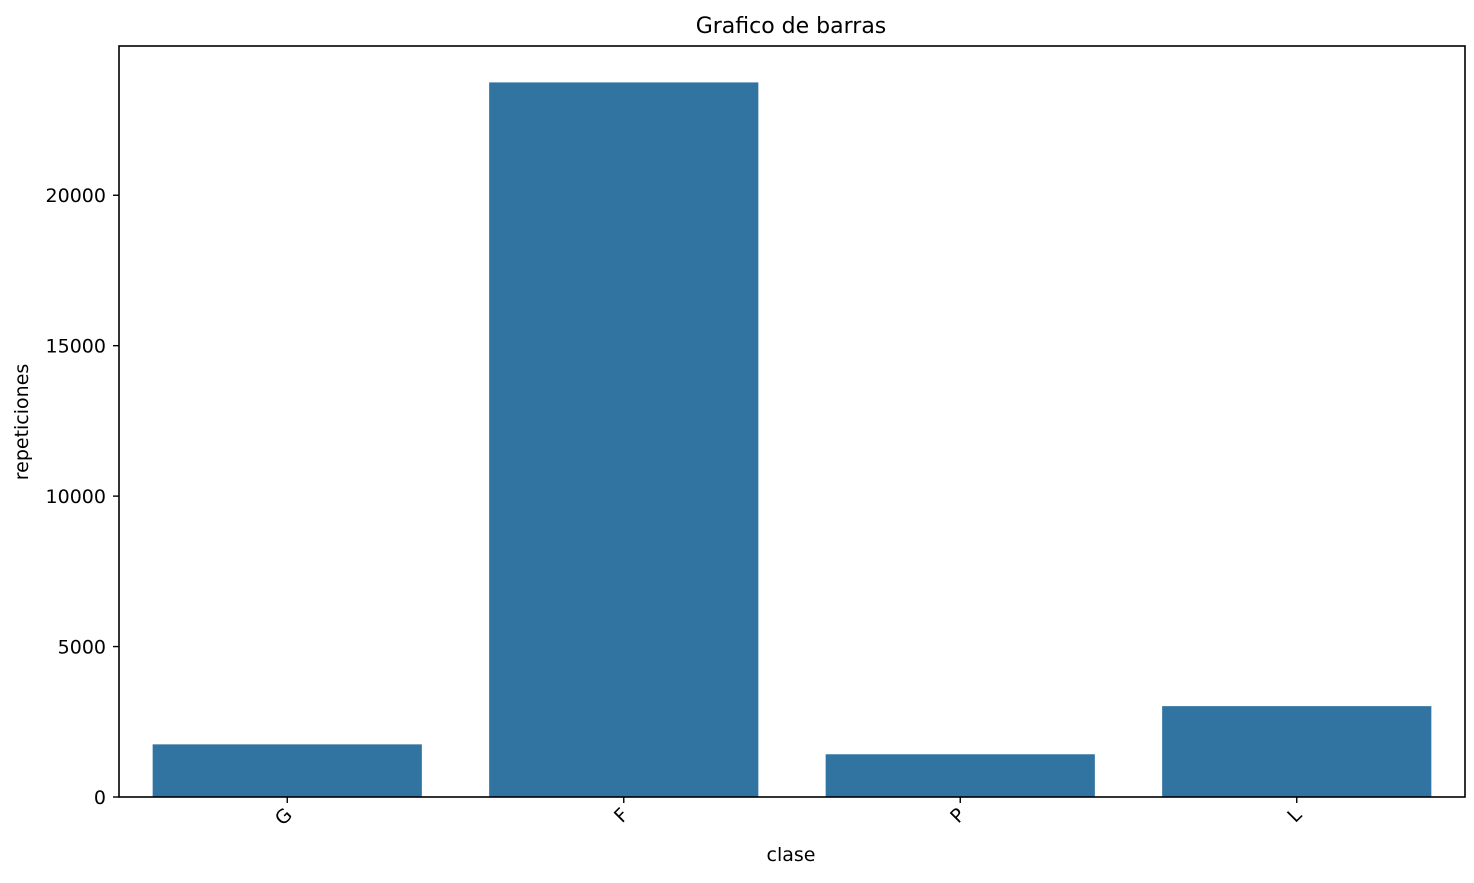 The height and width of the screenshot is (883, 1474). Describe the element at coordinates (100, 798) in the screenshot. I see `y-tick-label: 0` at that location.